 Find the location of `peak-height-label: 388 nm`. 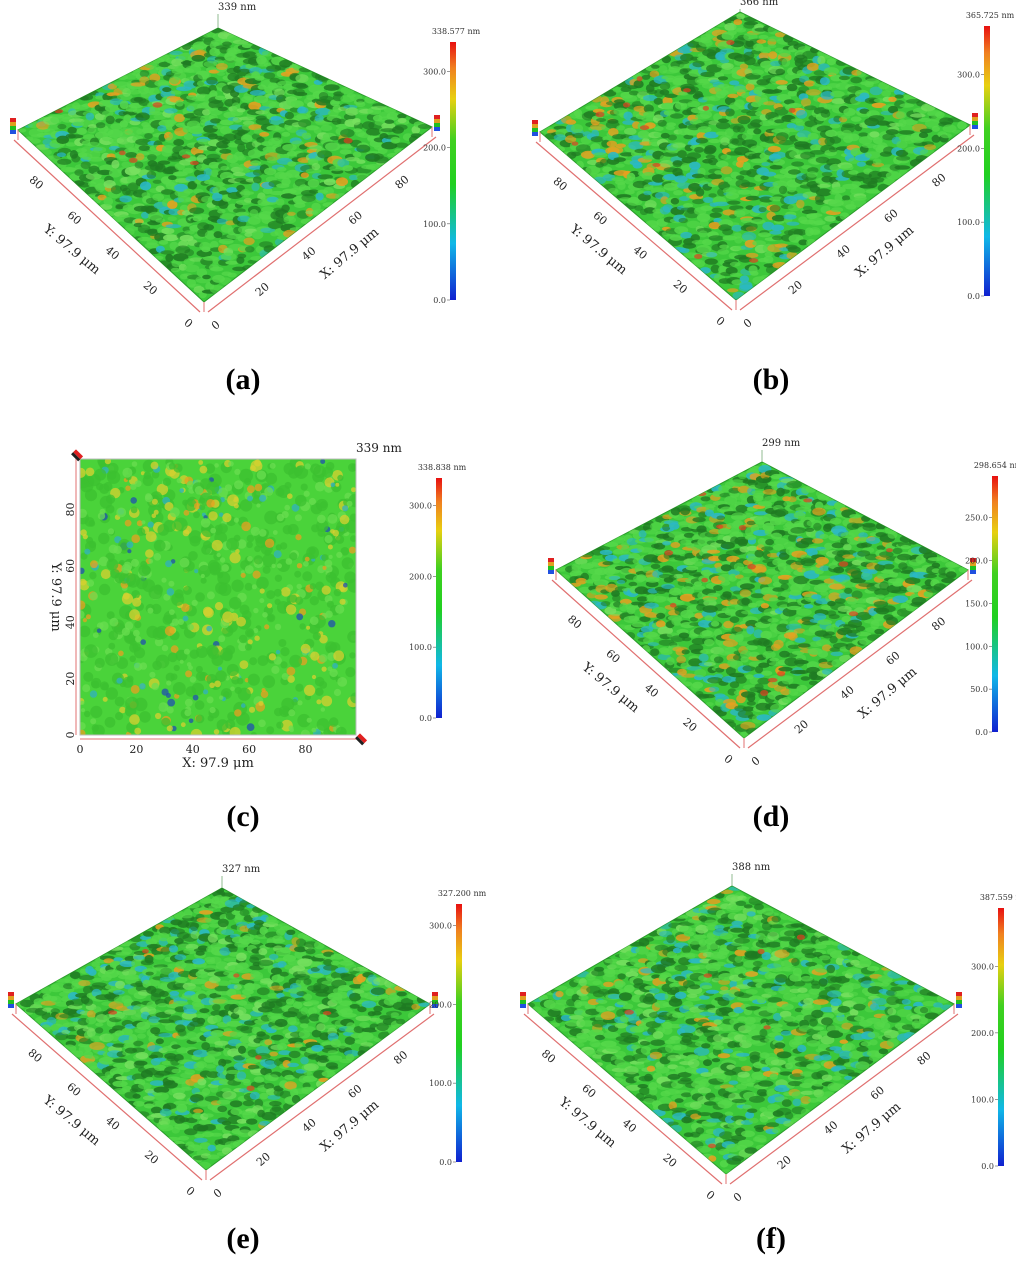

peak-height-label: 388 nm is located at coordinates (751, 867).